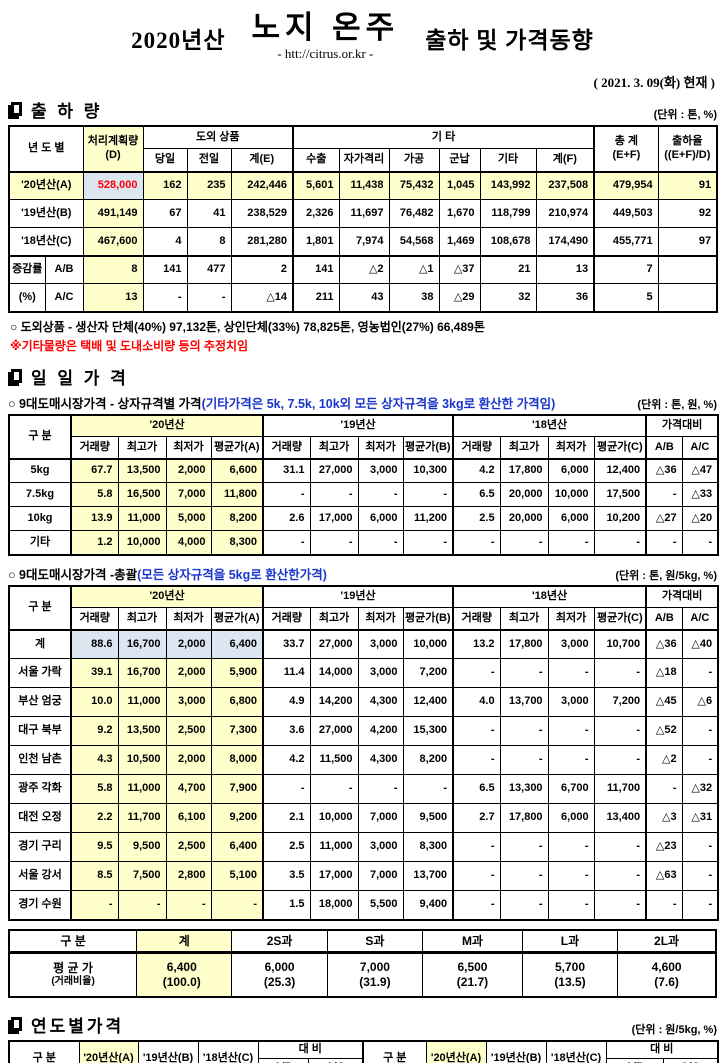  Describe the element at coordinates (94, 789) in the screenshot. I see `value-cell: 5.8` at that location.